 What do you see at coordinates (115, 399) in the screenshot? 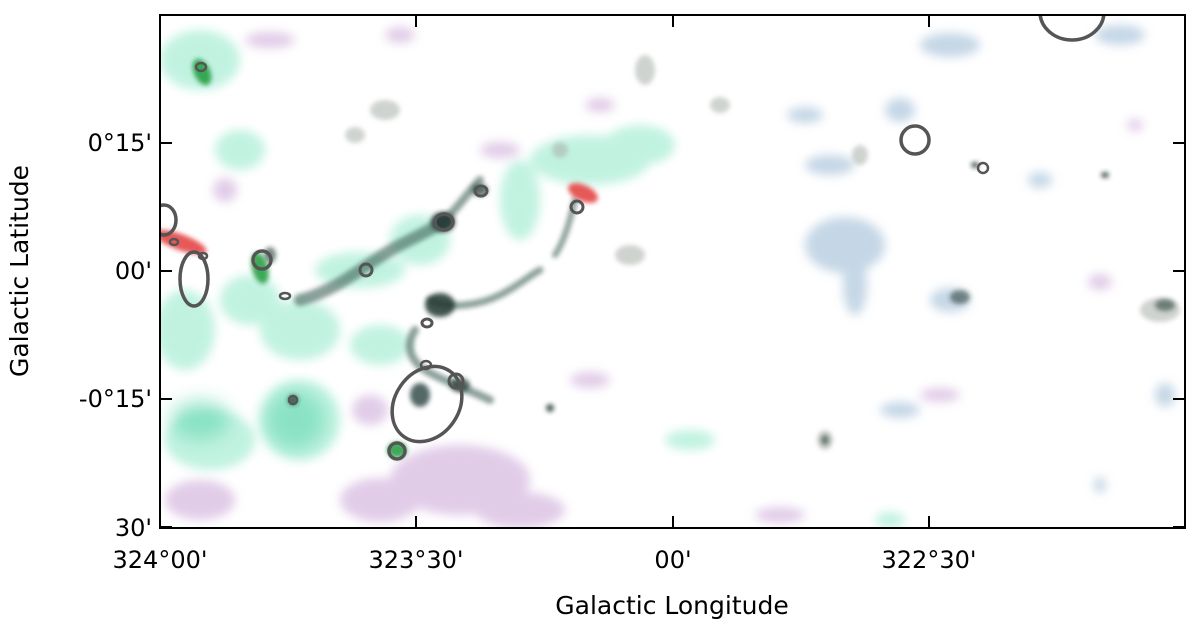
I see `y-tick-label: -0°15'` at bounding box center [115, 399].